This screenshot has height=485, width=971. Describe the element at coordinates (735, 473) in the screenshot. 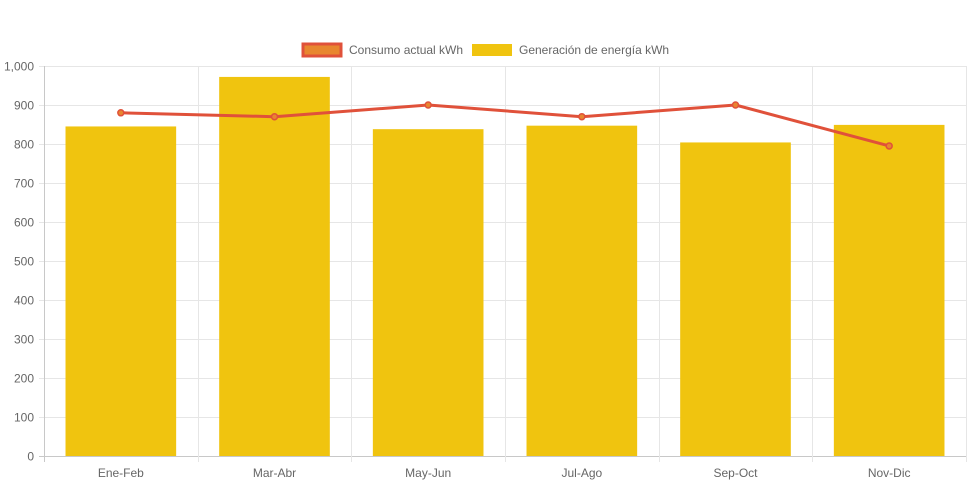

I see `x-tick-label: Sep-Oct` at that location.